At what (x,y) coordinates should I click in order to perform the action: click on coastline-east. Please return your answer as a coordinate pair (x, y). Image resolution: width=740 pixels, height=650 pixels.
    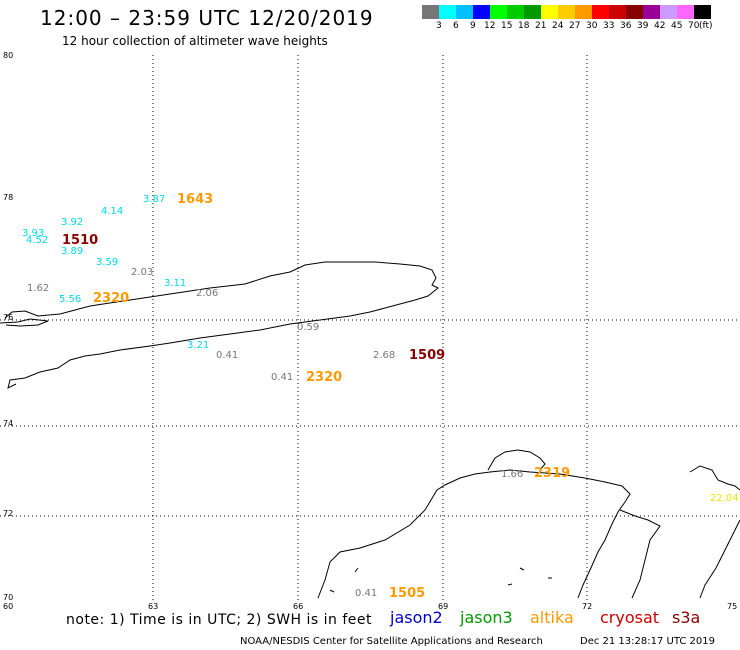
    Looking at the image, I should click on (714, 532).